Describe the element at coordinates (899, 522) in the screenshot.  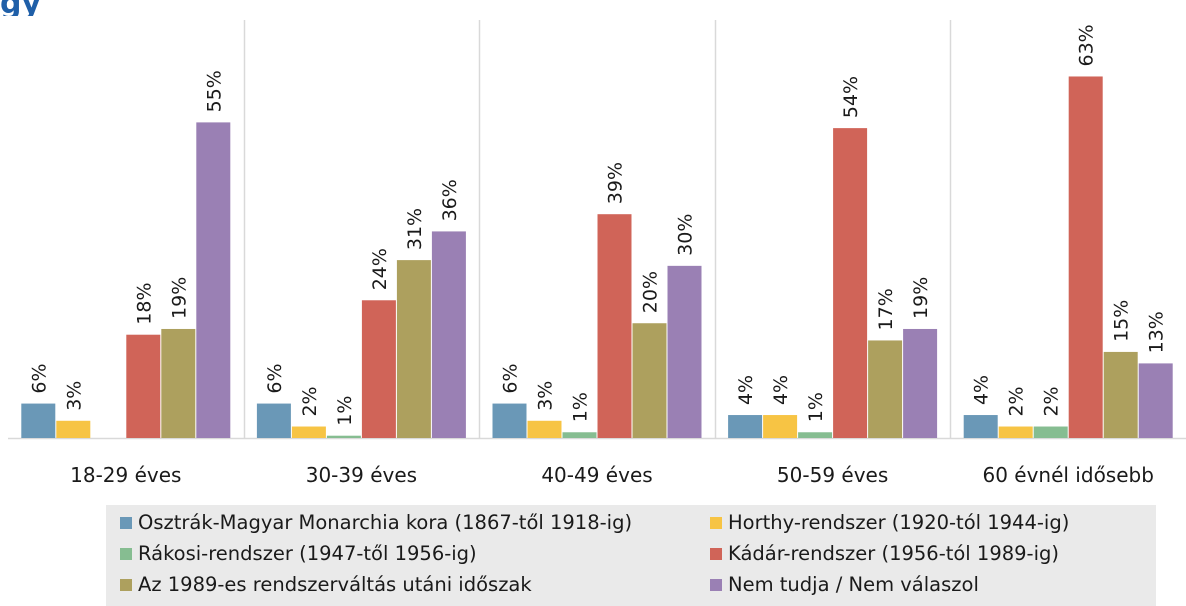
I see `legend-label: Horthy-rendszer (1920-tól 1944-ig)` at that location.